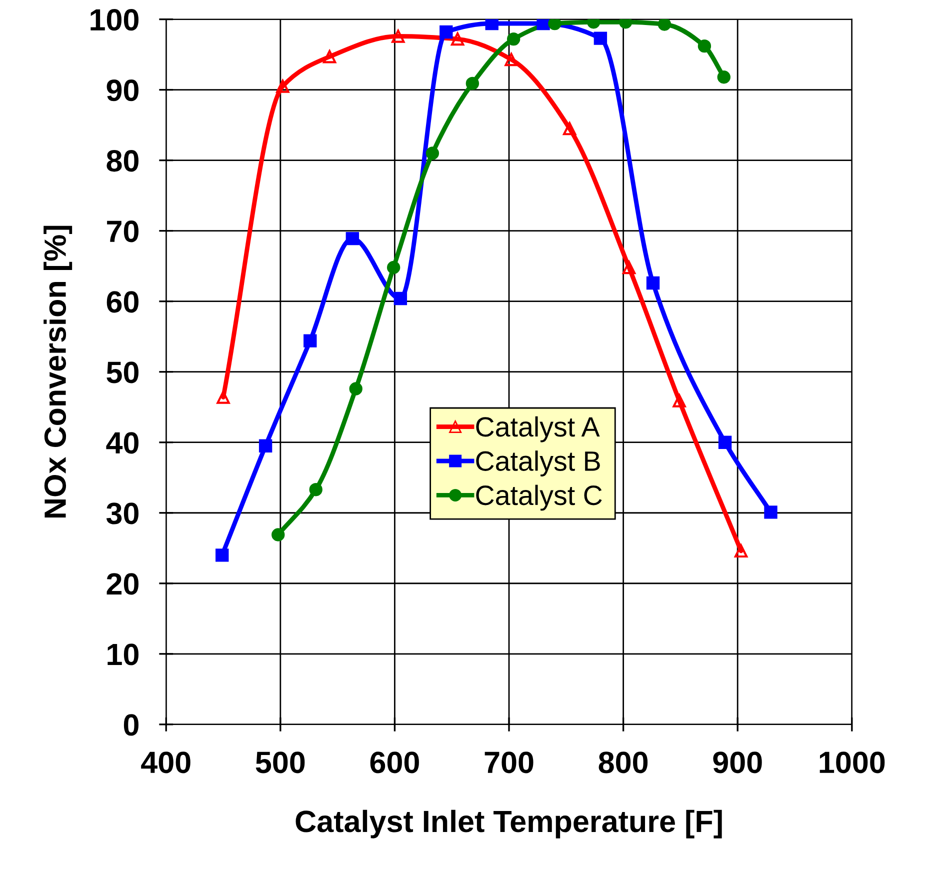 The height and width of the screenshot is (877, 928). What do you see at coordinates (122, 161) in the screenshot?
I see `y-tick-label: 80` at bounding box center [122, 161].